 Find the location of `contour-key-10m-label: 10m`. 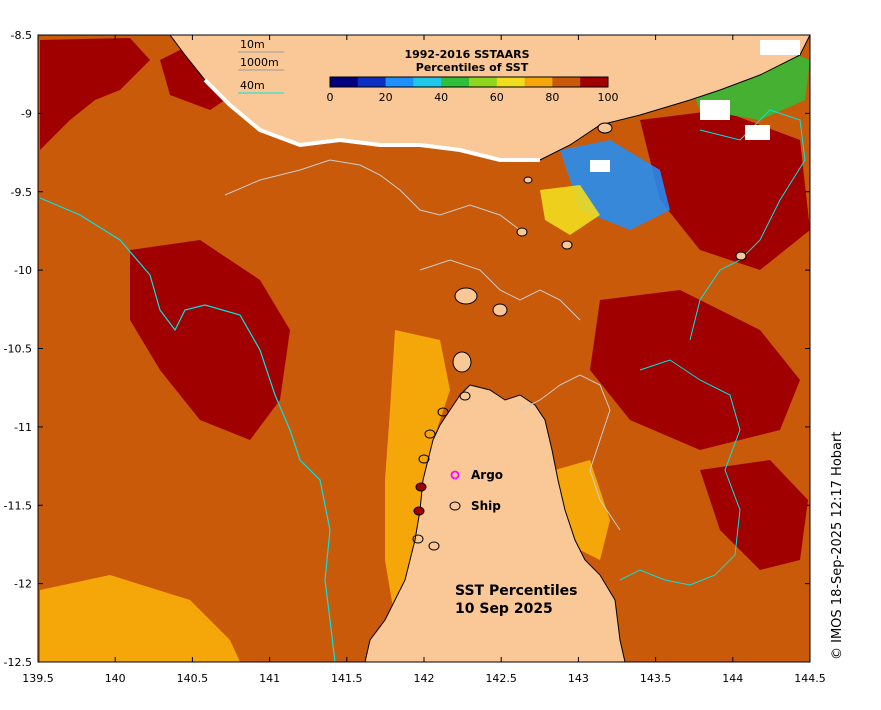

contour-key-10m-label: 10m is located at coordinates (252, 44).